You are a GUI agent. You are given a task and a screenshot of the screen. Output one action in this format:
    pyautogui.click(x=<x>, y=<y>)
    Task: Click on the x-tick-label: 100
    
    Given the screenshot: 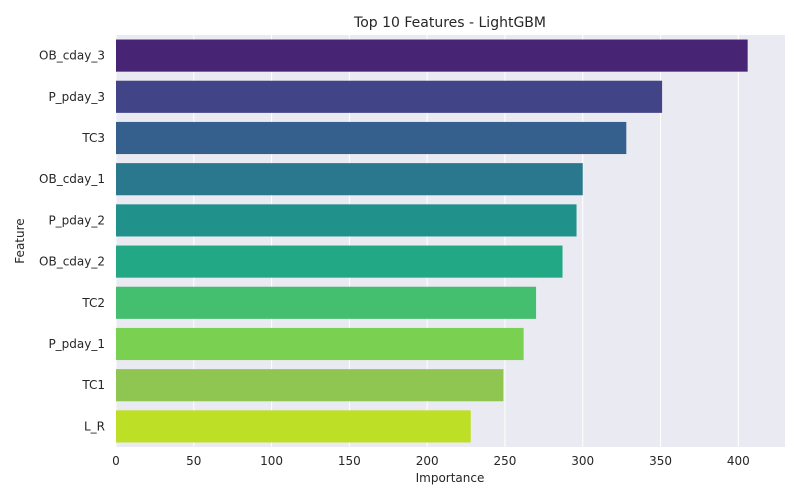 What is the action you would take?
    pyautogui.click(x=271, y=461)
    